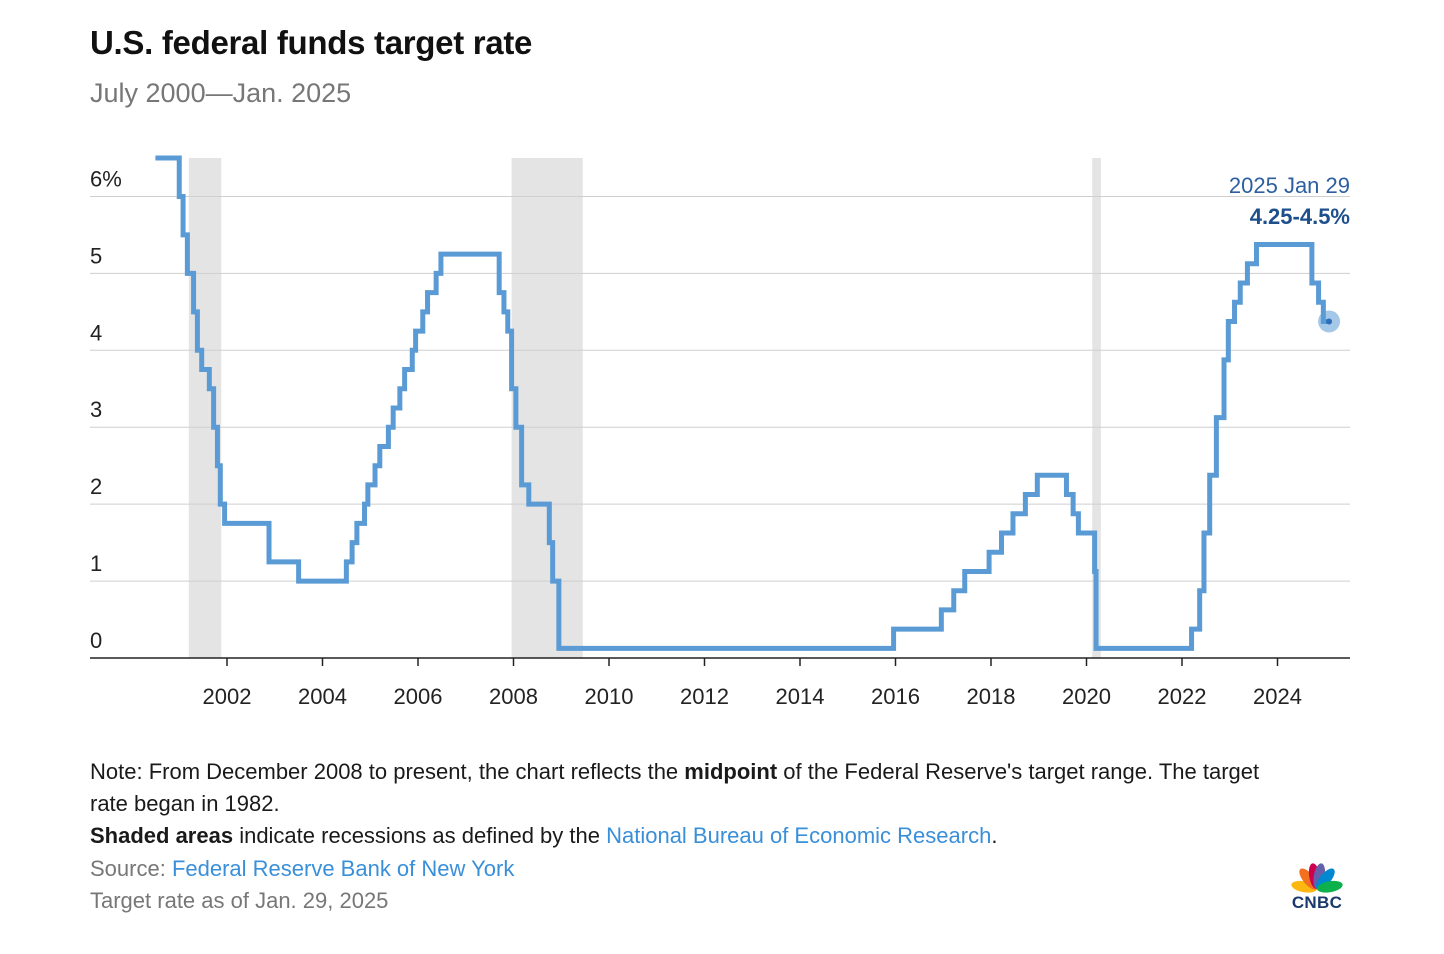 The height and width of the screenshot is (954, 1444). I want to click on y-tick-label: 1, so click(96, 563).